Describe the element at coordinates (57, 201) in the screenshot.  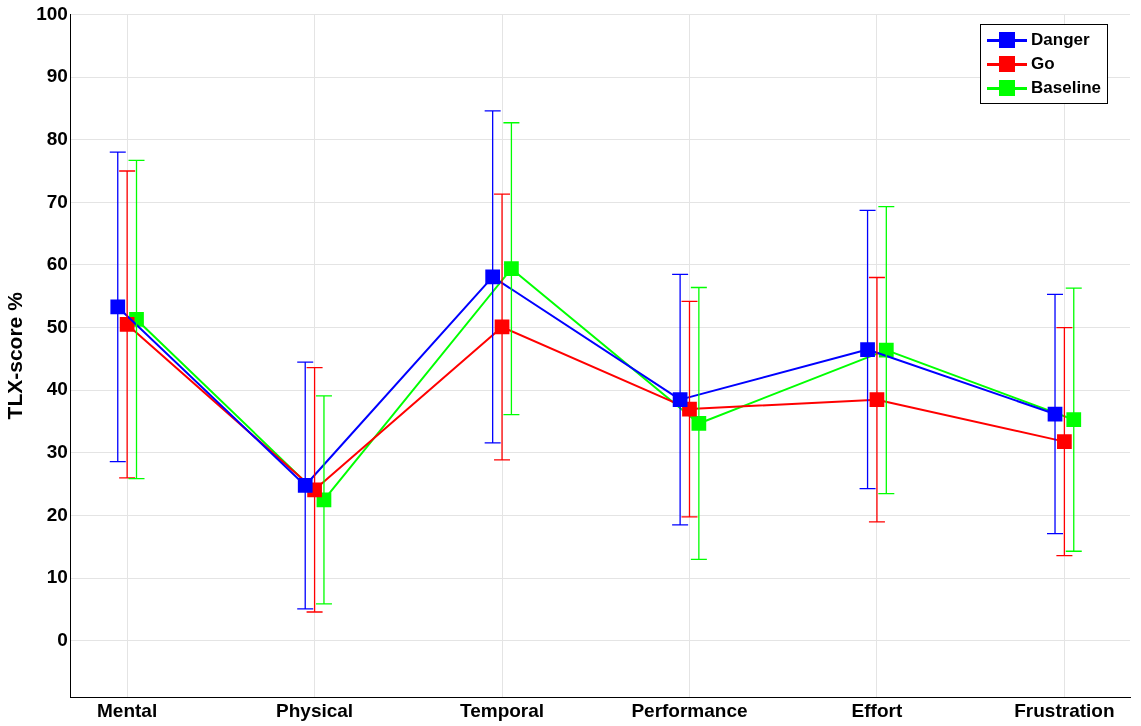
I see `y-tick-label: 70` at that location.